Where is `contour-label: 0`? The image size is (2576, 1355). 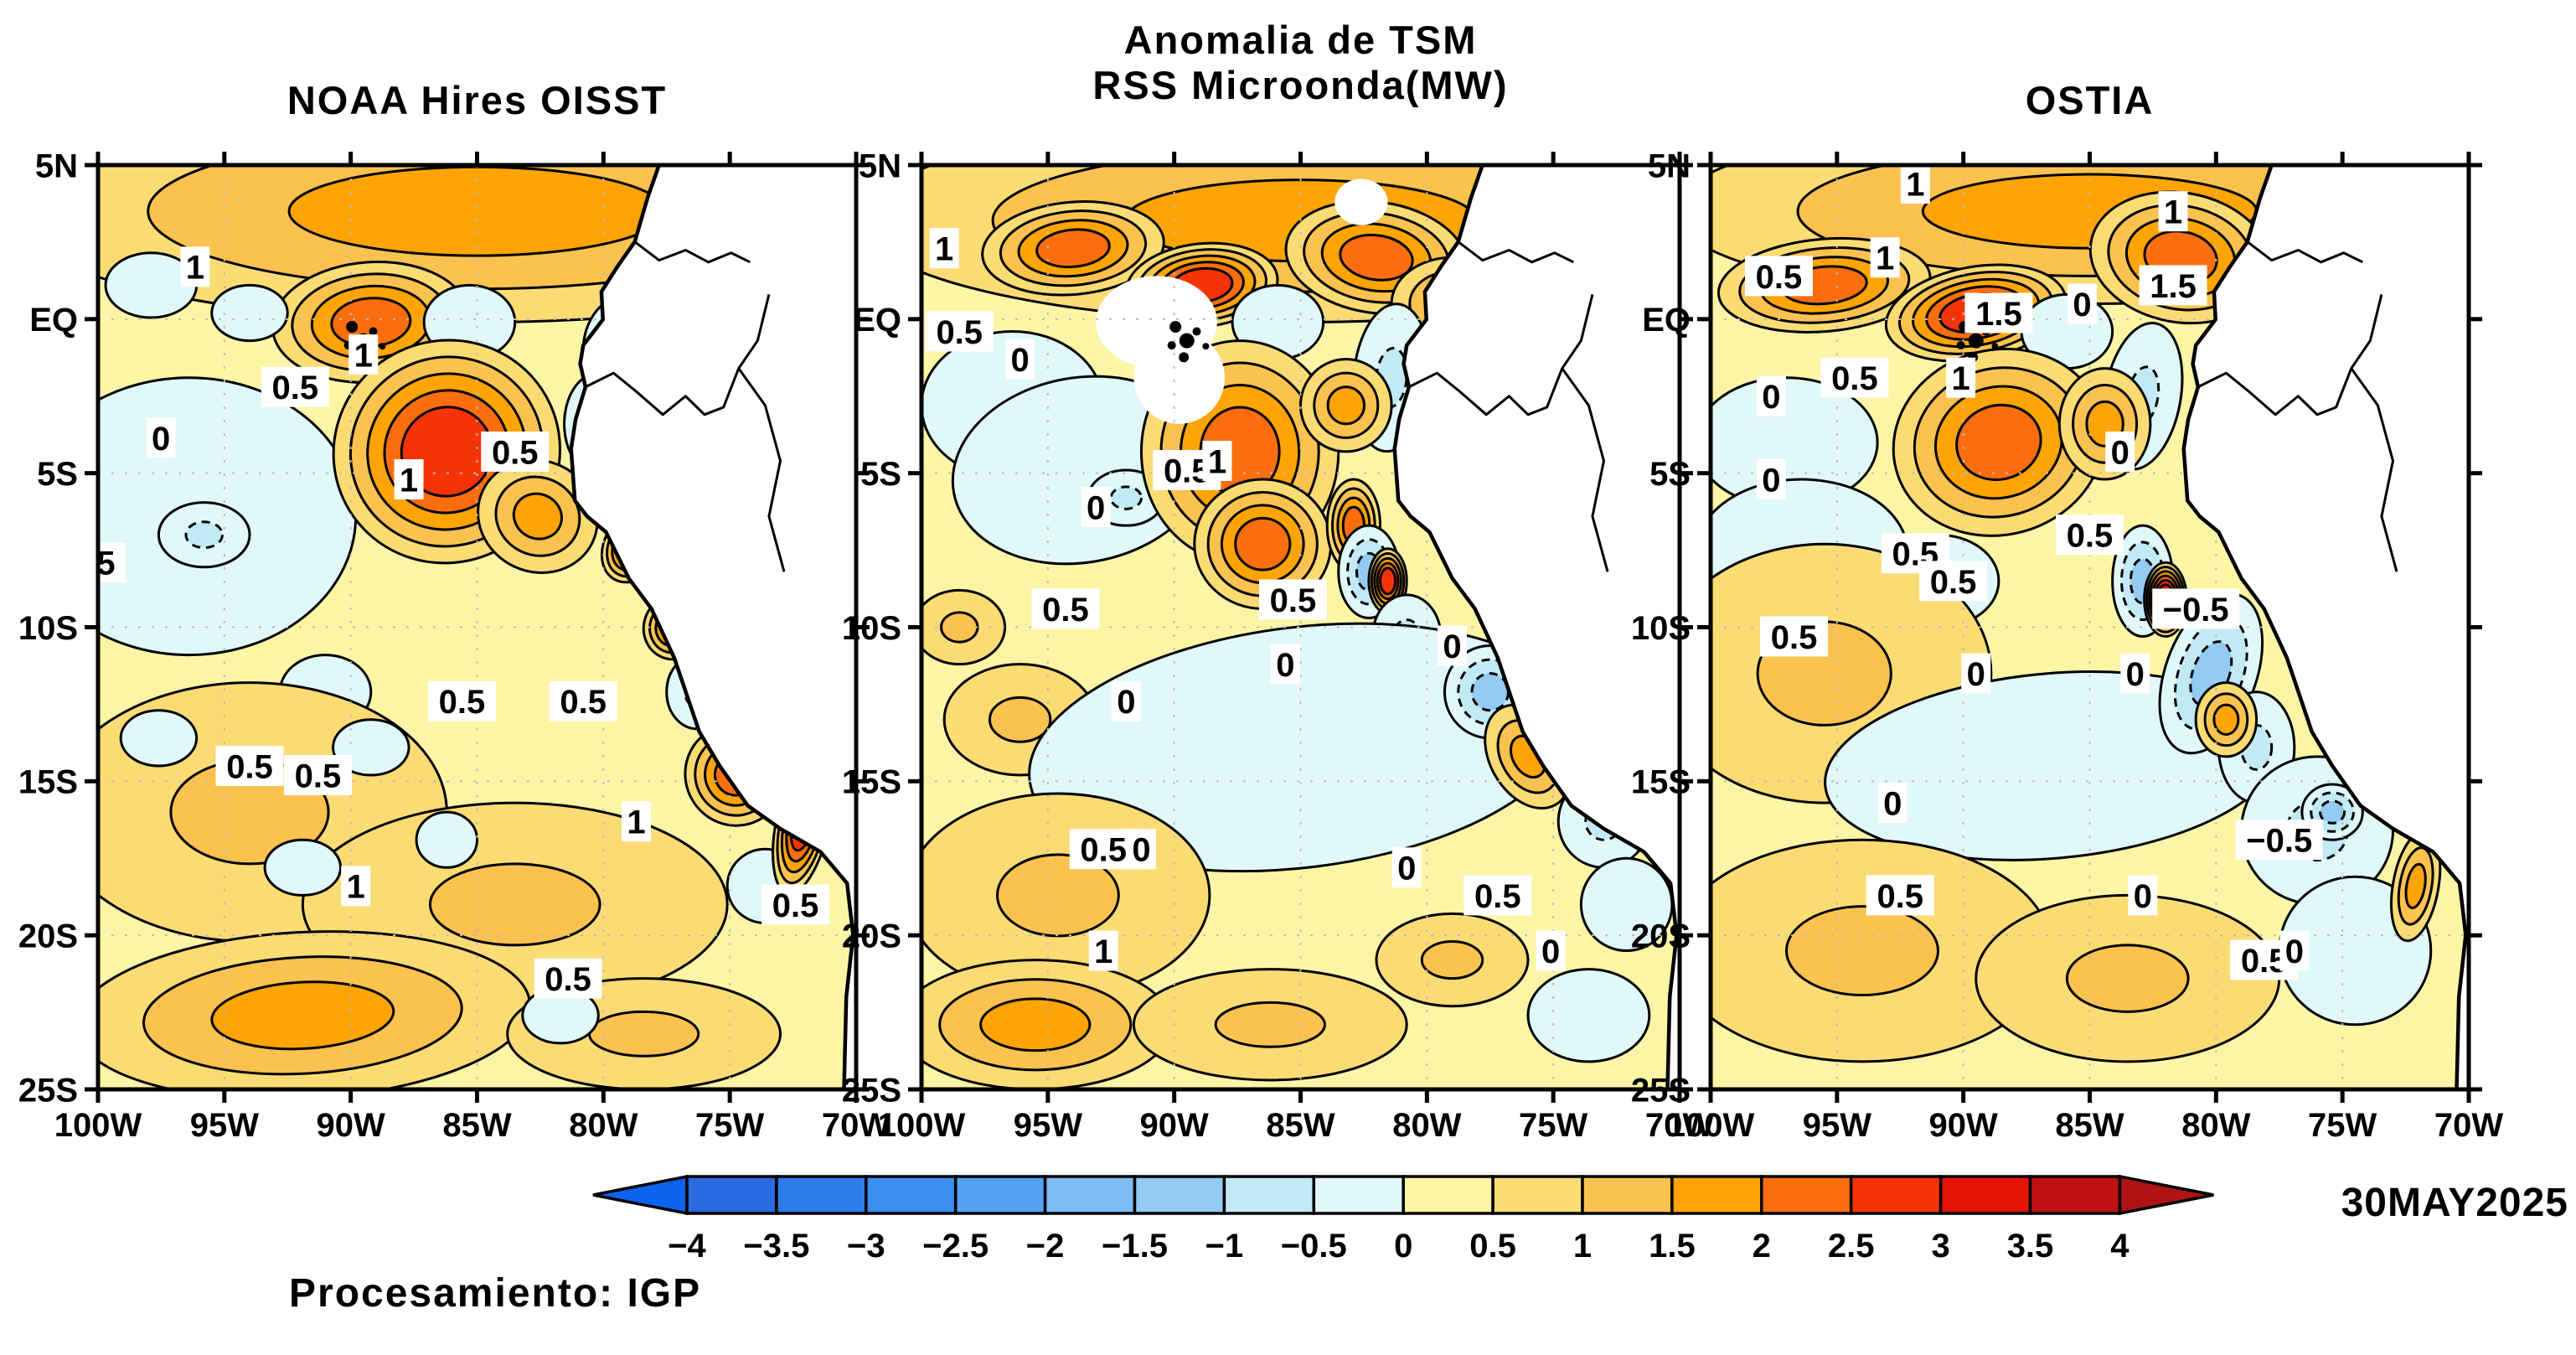 contour-label: 0 is located at coordinates (1126, 702).